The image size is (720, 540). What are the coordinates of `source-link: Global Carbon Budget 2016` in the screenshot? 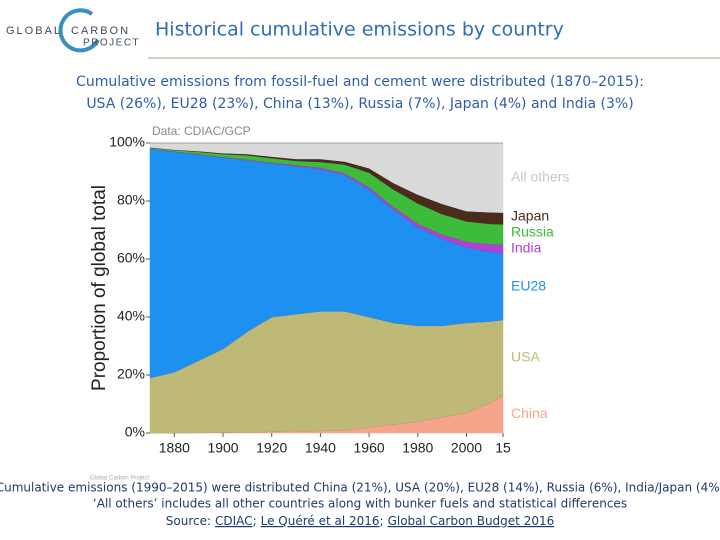 It's located at (471, 521).